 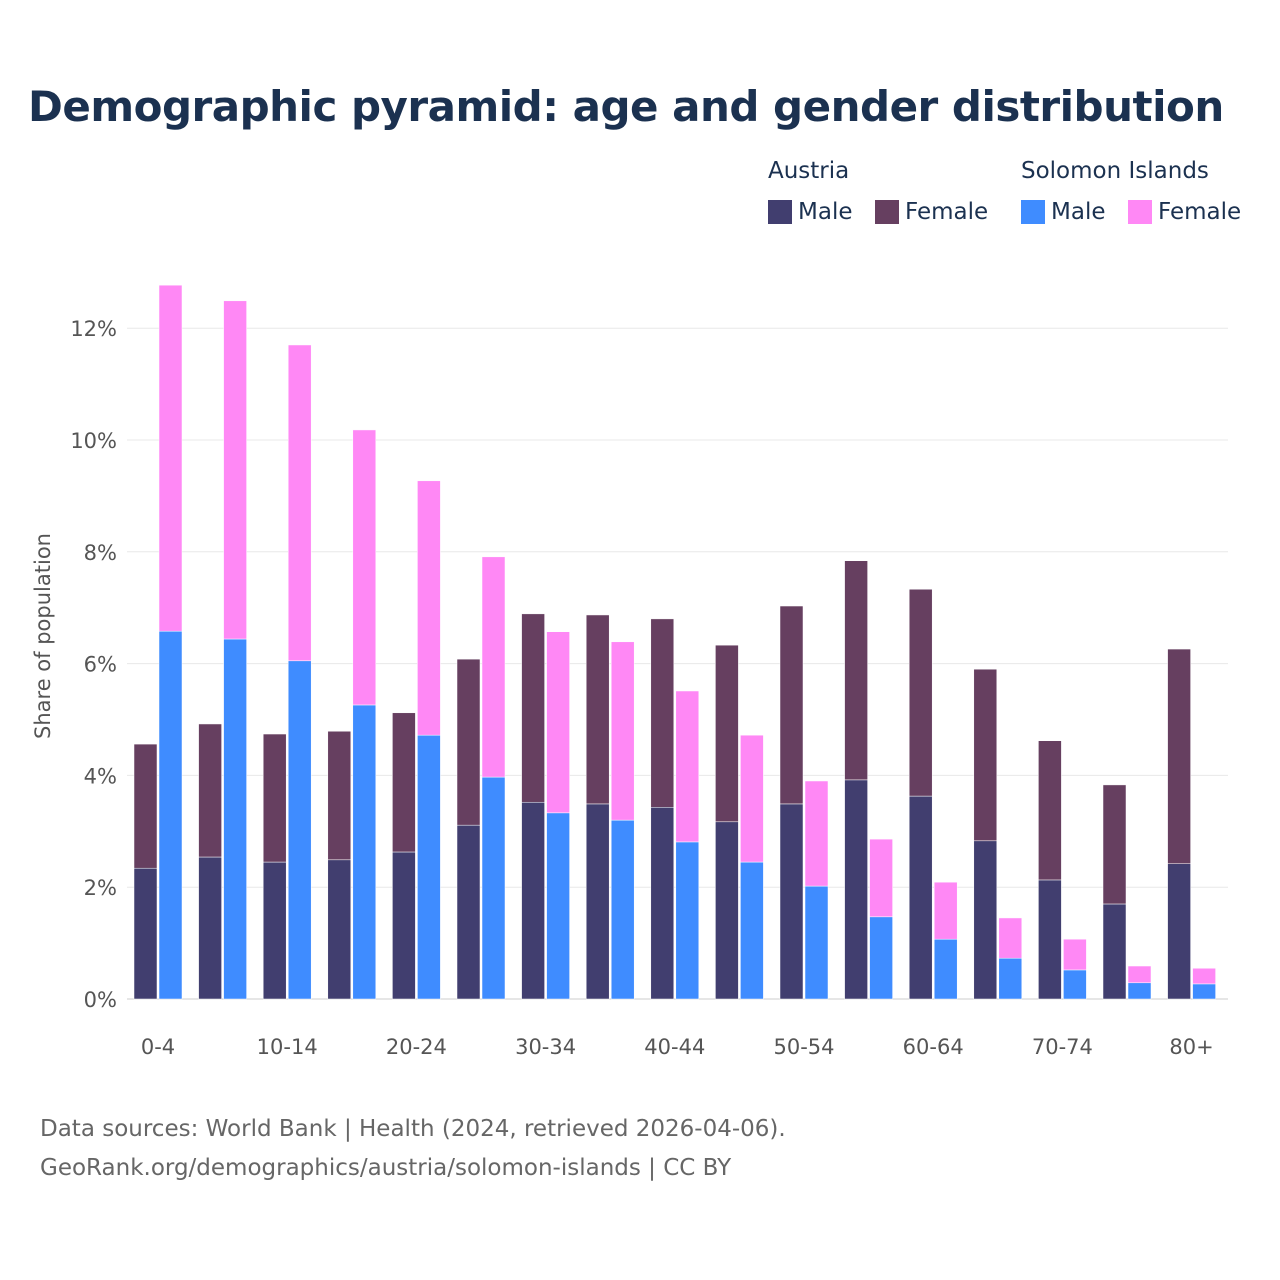 What do you see at coordinates (100, 776) in the screenshot?
I see `y-tick-label: 4%` at bounding box center [100, 776].